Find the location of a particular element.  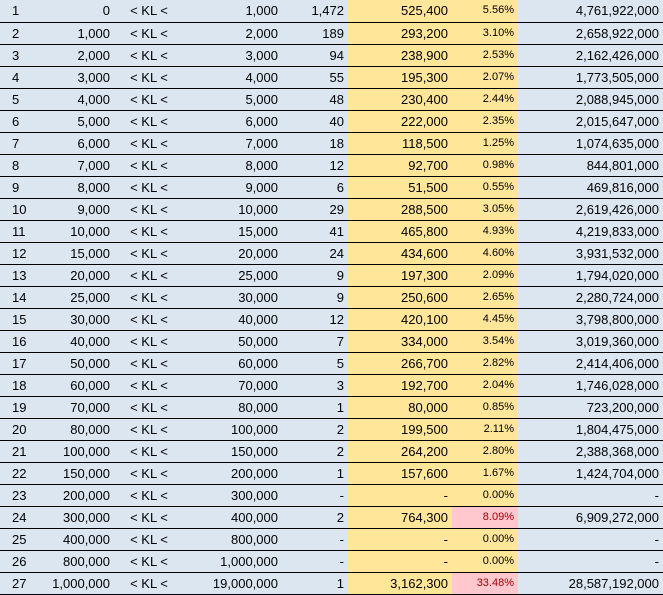

count-cell: 3 is located at coordinates (315, 385).